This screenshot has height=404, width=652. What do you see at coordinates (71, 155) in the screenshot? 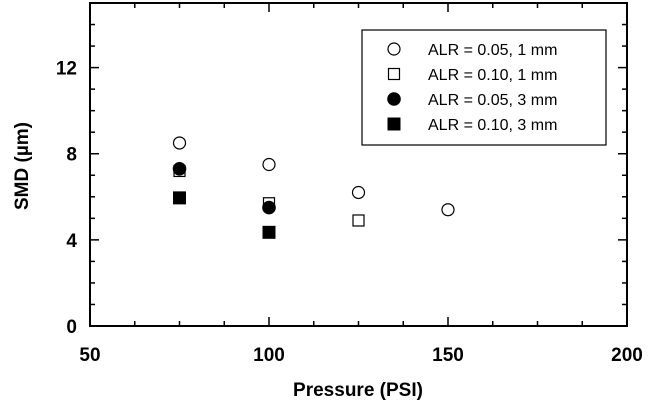
I see `y-tick-label: 8` at bounding box center [71, 155].